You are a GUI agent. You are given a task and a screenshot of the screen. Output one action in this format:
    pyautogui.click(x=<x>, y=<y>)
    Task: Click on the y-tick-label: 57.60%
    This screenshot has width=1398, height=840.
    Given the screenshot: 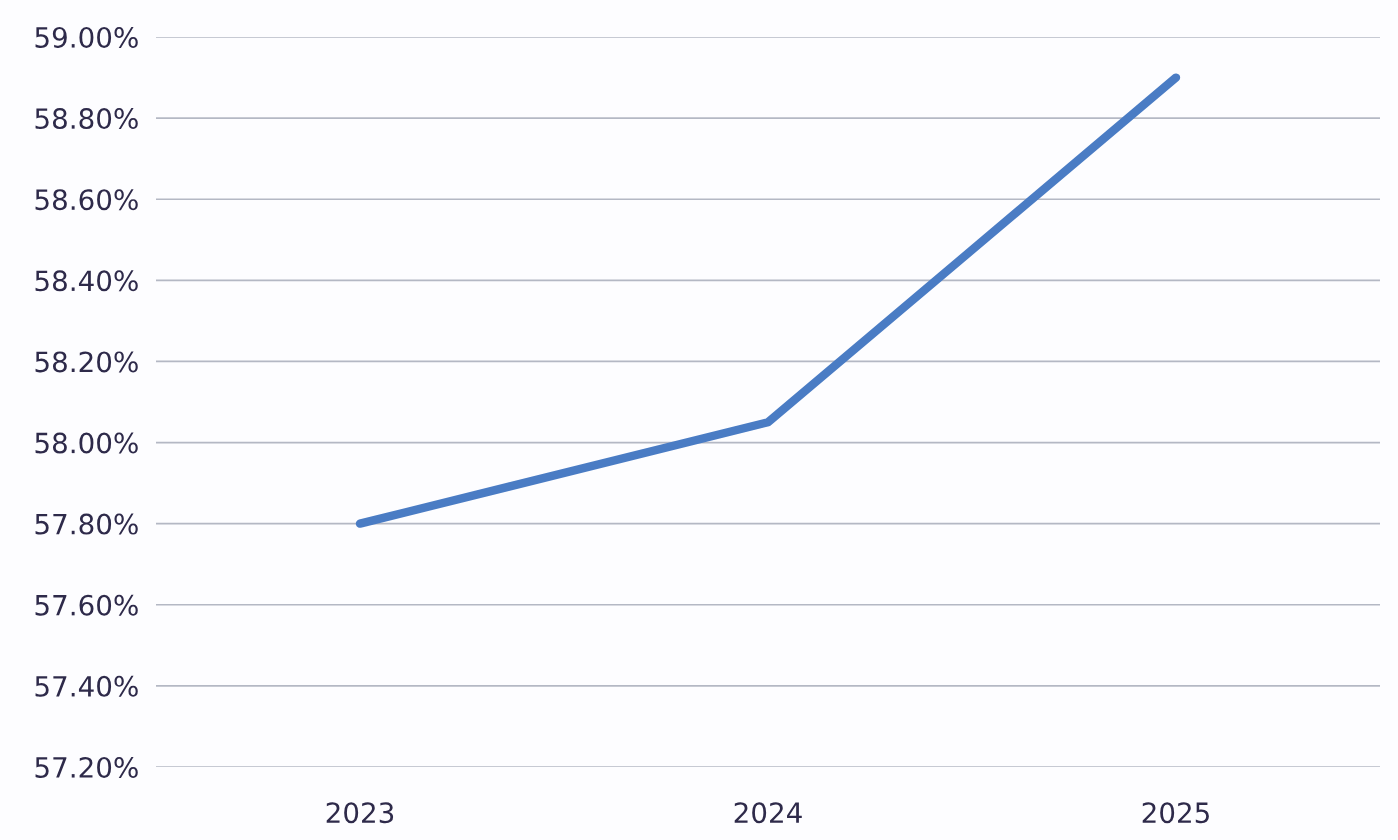 What is the action you would take?
    pyautogui.click(x=86, y=605)
    